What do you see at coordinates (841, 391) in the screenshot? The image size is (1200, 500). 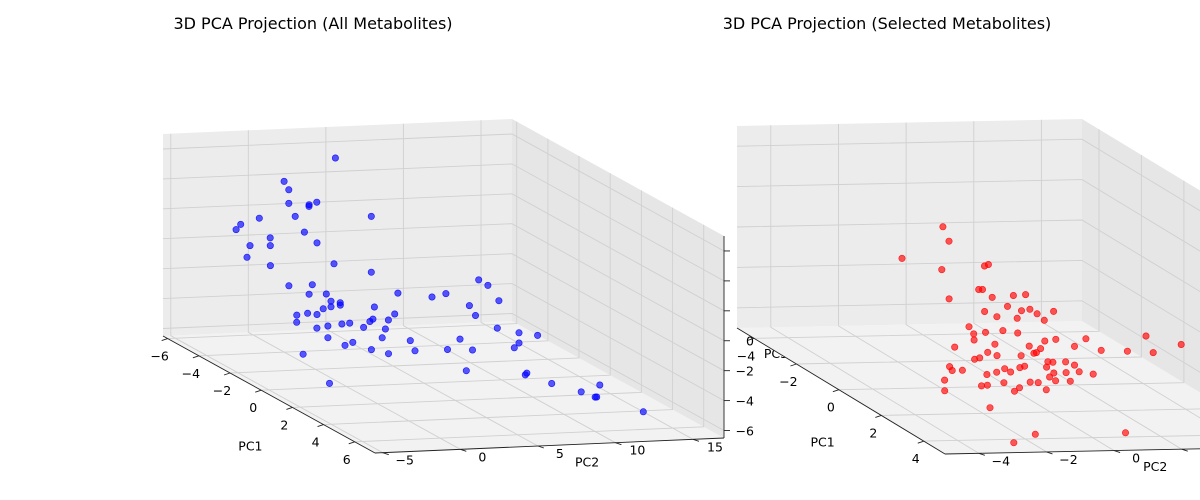 I see `x-axis-line` at bounding box center [841, 391].